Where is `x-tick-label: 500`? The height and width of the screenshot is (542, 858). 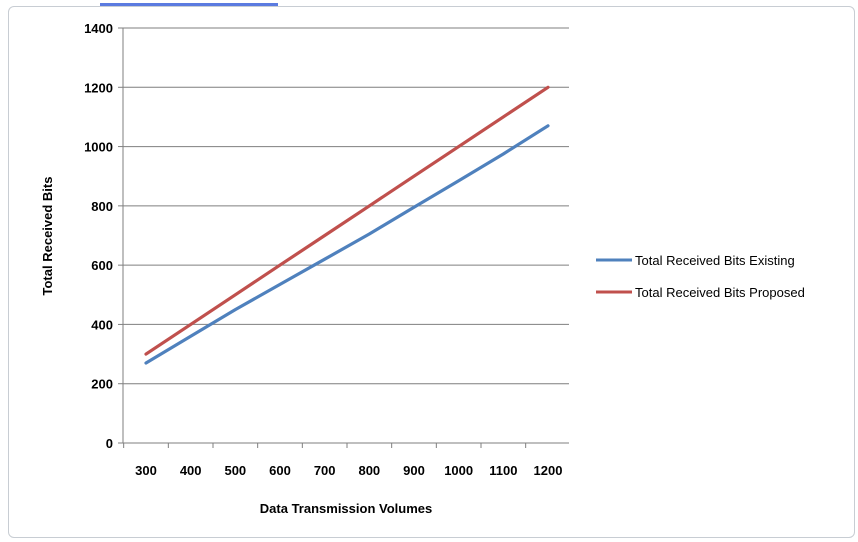 x-tick-label: 500 is located at coordinates (235, 470).